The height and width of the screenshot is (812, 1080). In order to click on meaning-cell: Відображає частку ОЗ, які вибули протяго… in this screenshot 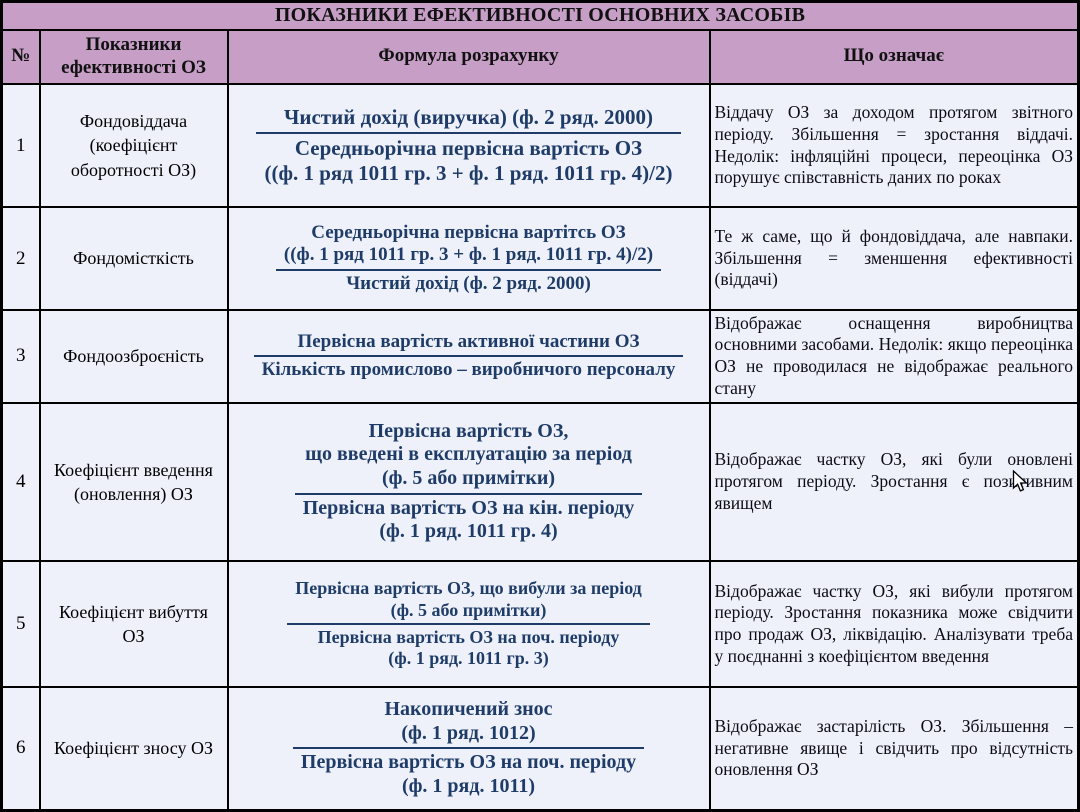, I will do `click(894, 624)`.